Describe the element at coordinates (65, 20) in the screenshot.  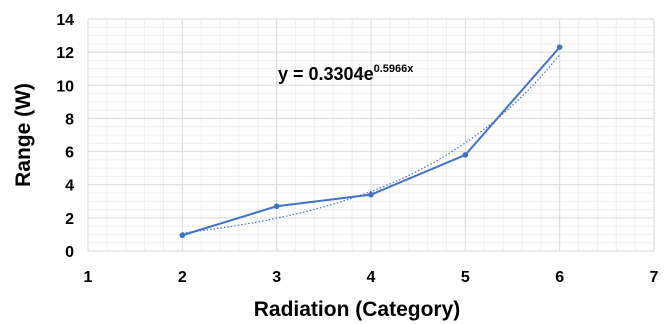
I see `y-tick-label: 14` at that location.